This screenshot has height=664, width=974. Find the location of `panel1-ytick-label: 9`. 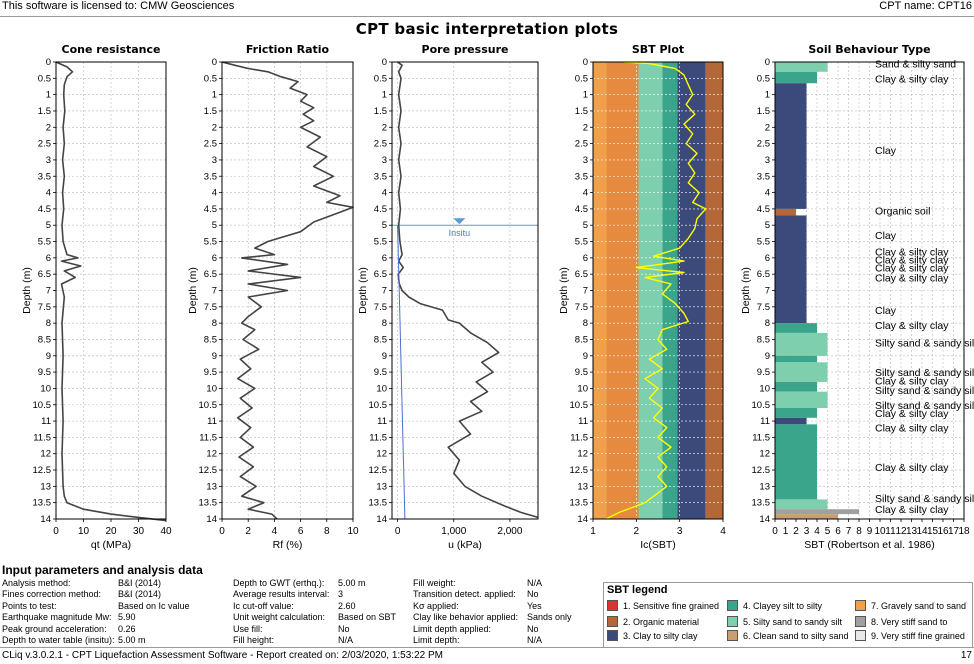

panel1-ytick-label: 9 is located at coordinates (48, 356).